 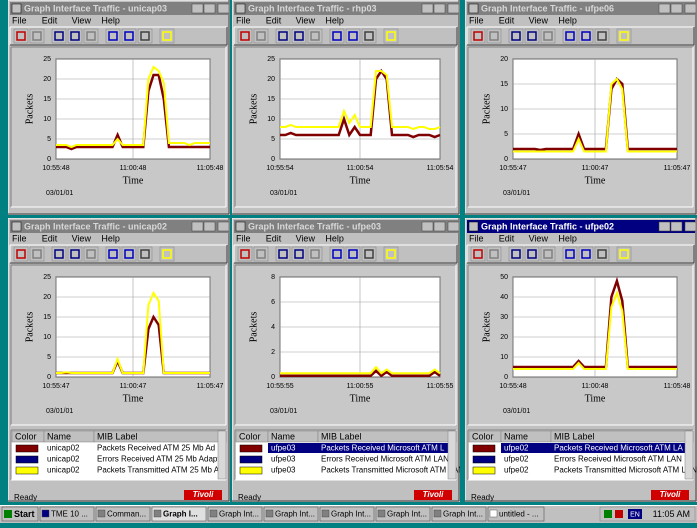 I want to click on row-label: Errors Received ATM 25 Mb Adapt, so click(x=158, y=459).